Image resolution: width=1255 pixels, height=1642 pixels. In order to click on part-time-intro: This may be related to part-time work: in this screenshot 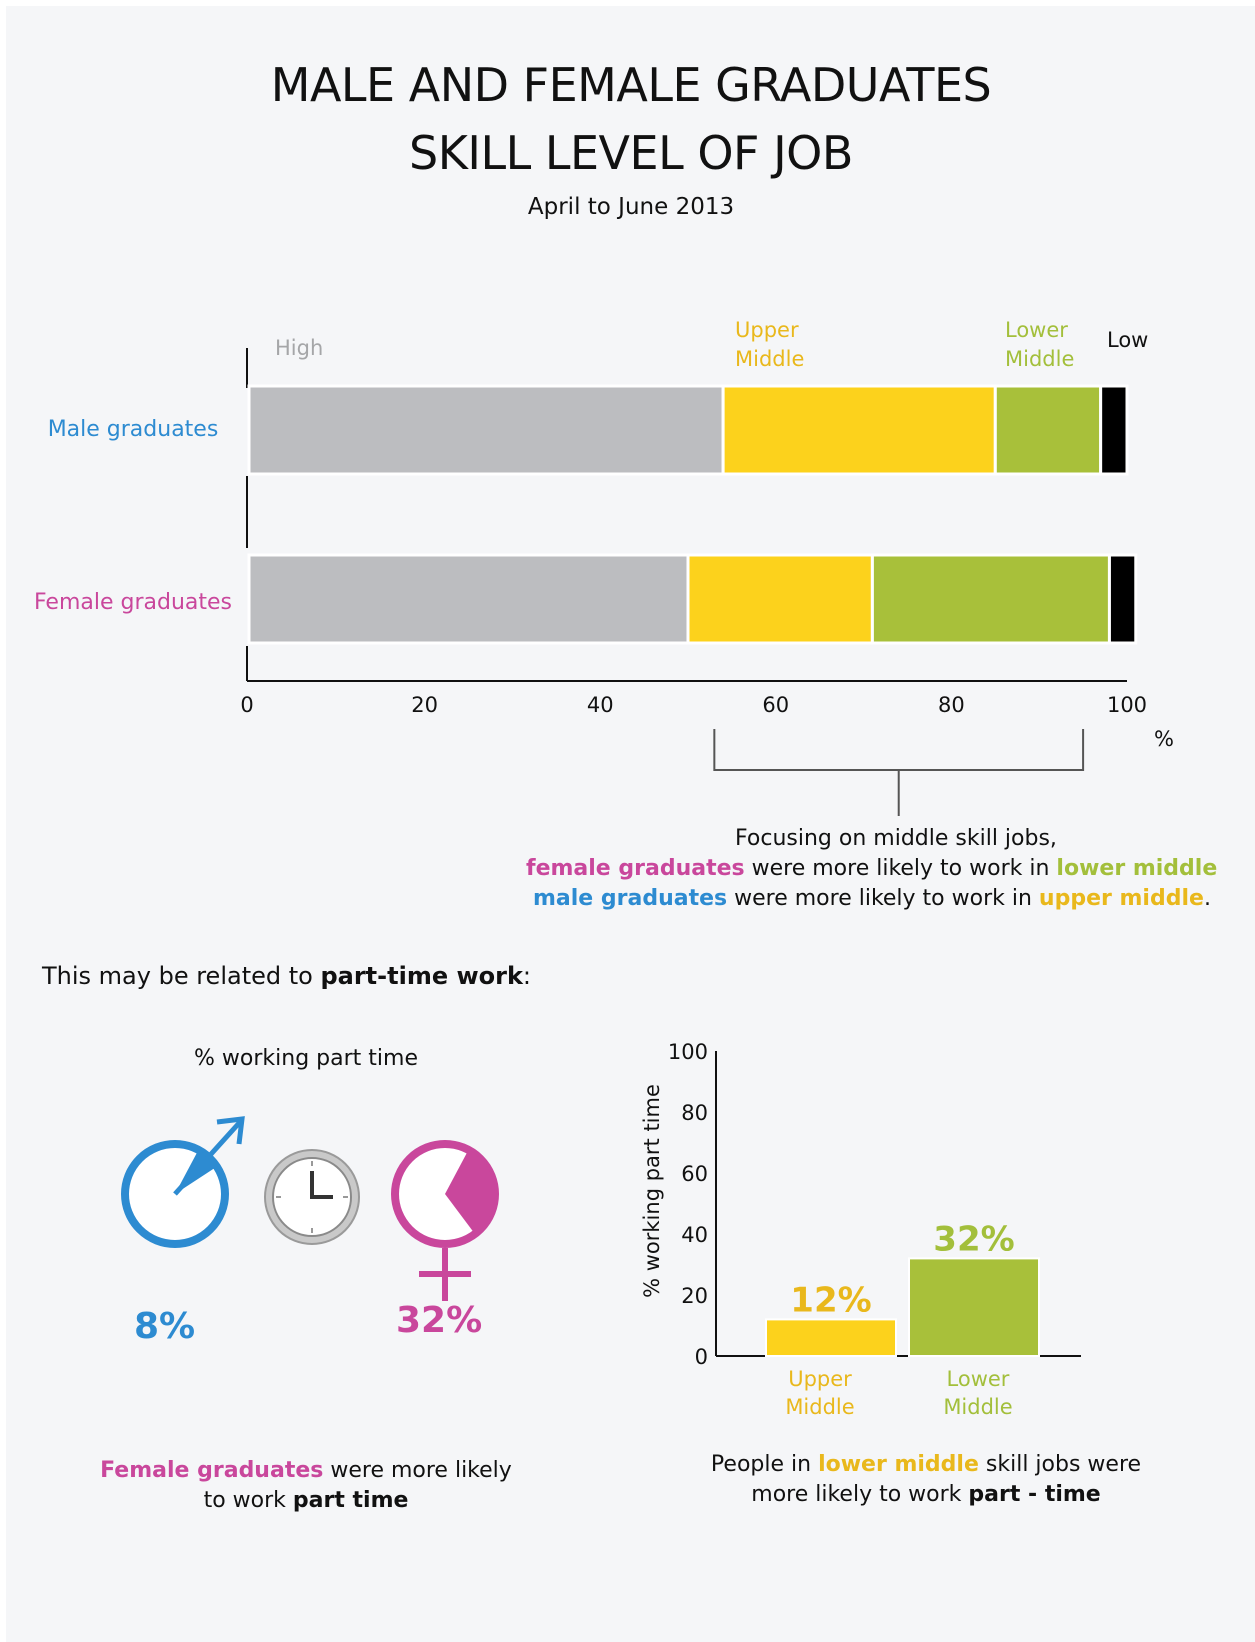, I will do `click(286, 976)`.